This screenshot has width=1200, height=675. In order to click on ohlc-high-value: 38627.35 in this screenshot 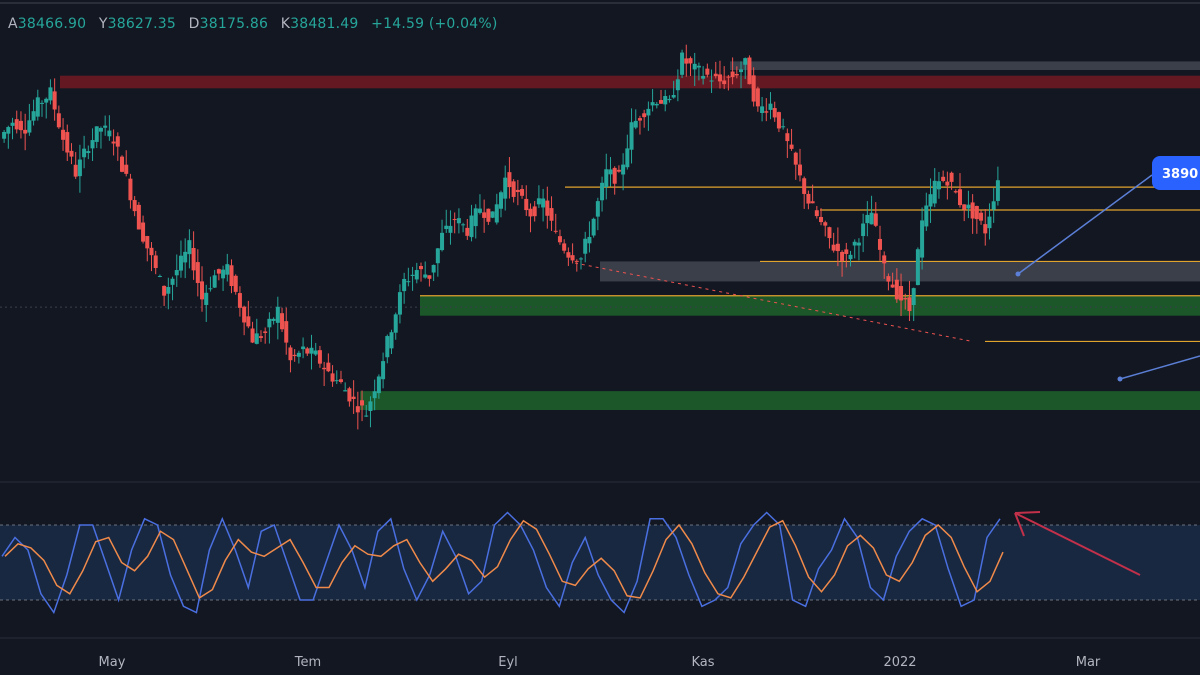, I will do `click(142, 24)`.